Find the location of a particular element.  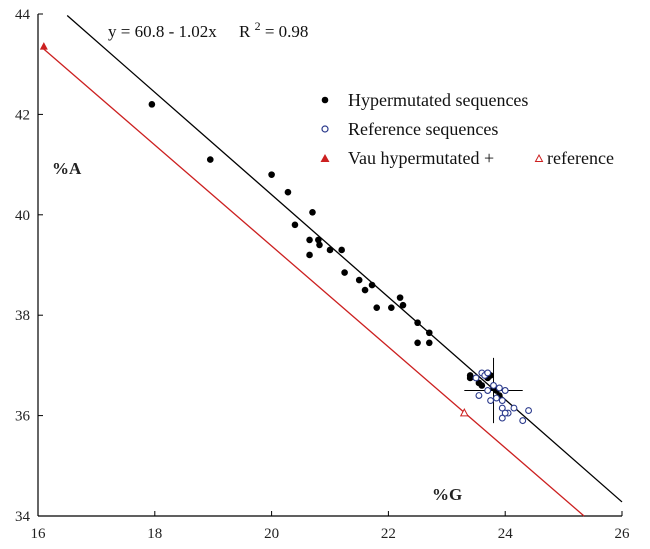

y-axis-label: %A is located at coordinates (67, 168).